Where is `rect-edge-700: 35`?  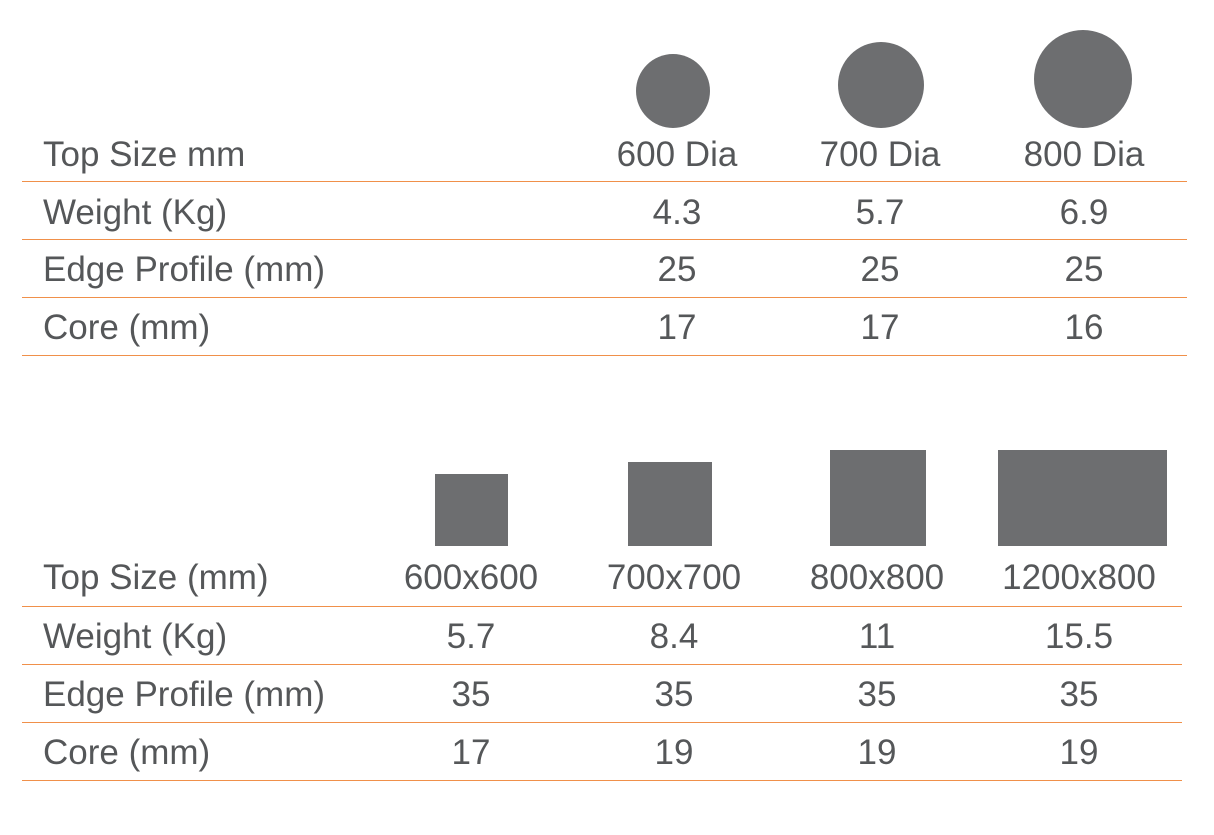
rect-edge-700: 35 is located at coordinates (674, 694).